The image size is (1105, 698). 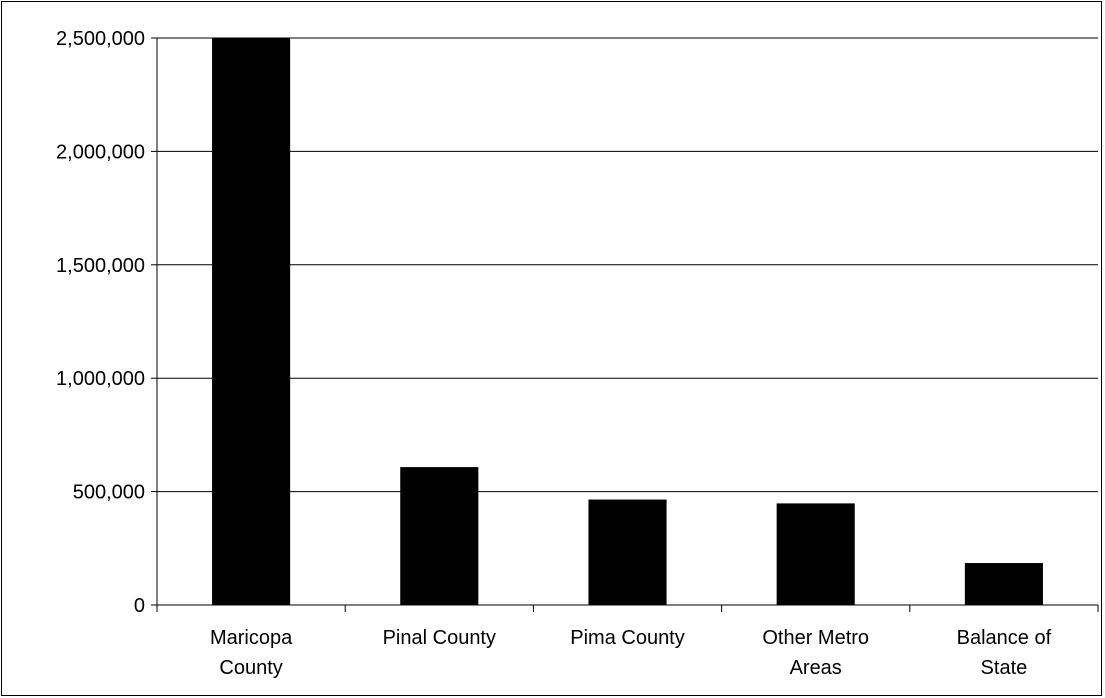 I want to click on y-tick-label: 0, so click(x=139, y=606).